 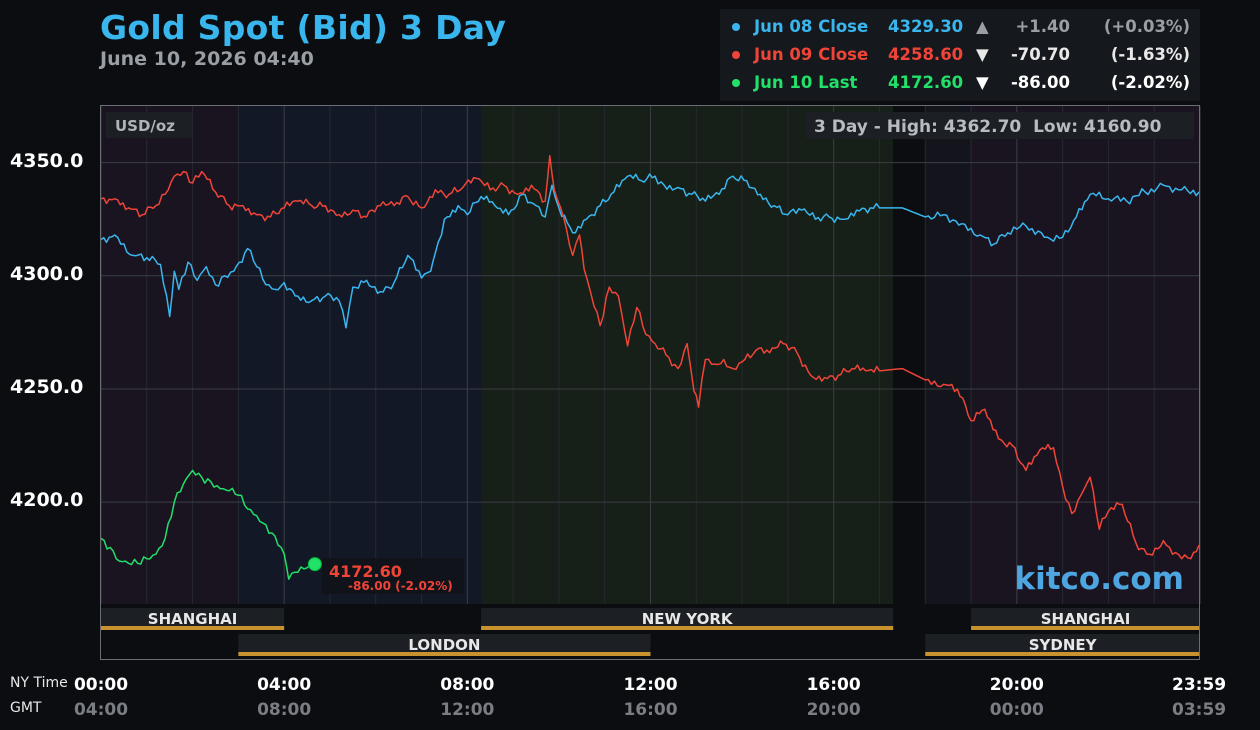 I want to click on x-tick-label-ny: 12:00, so click(x=650, y=685).